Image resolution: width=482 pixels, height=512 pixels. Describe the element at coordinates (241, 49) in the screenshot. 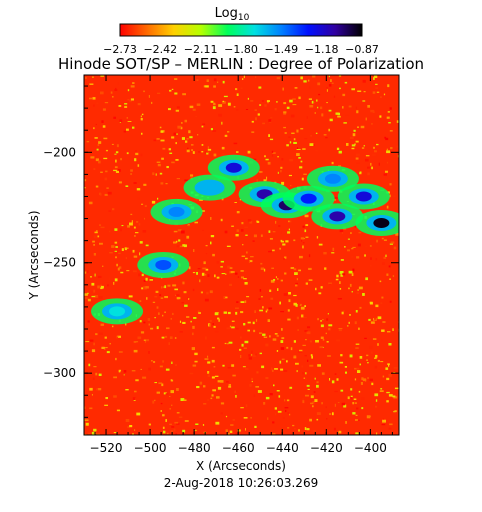

I see `colorbar-tick-label: −1.80` at that location.